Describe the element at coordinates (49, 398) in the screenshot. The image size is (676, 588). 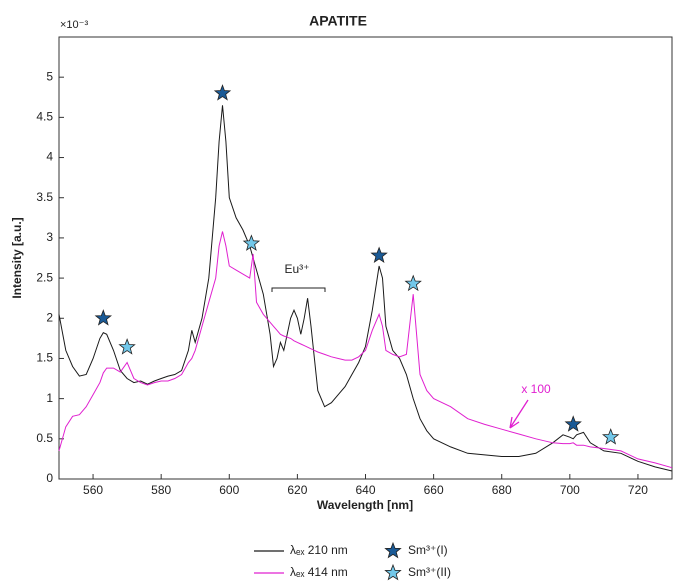
I see `y-tick-label: 1` at that location.